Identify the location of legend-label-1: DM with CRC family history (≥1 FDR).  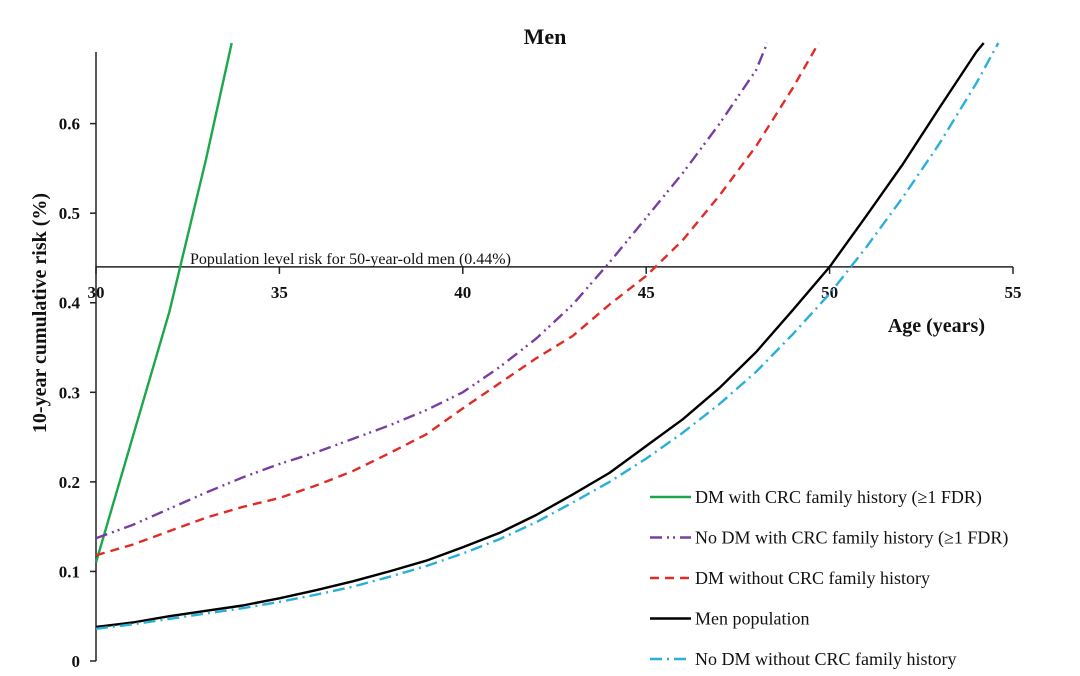
(838, 497).